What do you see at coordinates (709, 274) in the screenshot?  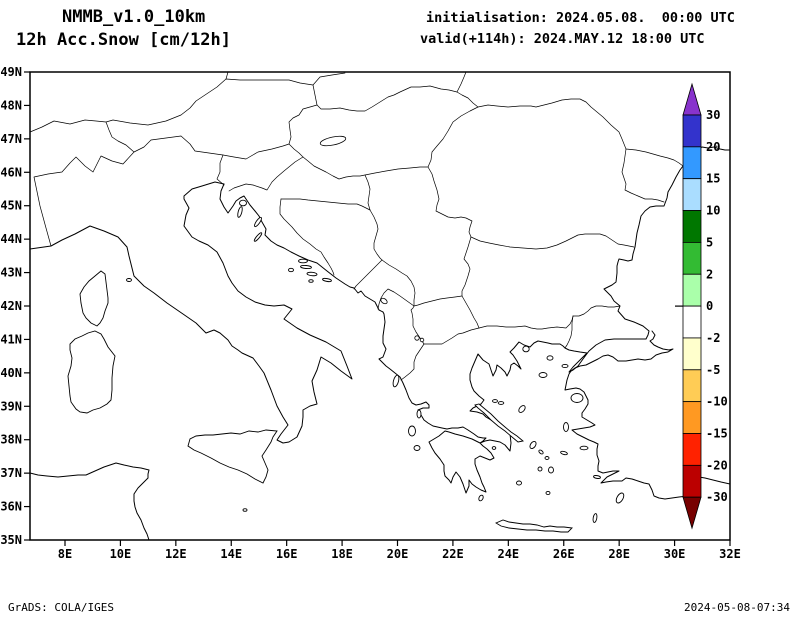 I see `colorbar-tick-label: 2` at bounding box center [709, 274].